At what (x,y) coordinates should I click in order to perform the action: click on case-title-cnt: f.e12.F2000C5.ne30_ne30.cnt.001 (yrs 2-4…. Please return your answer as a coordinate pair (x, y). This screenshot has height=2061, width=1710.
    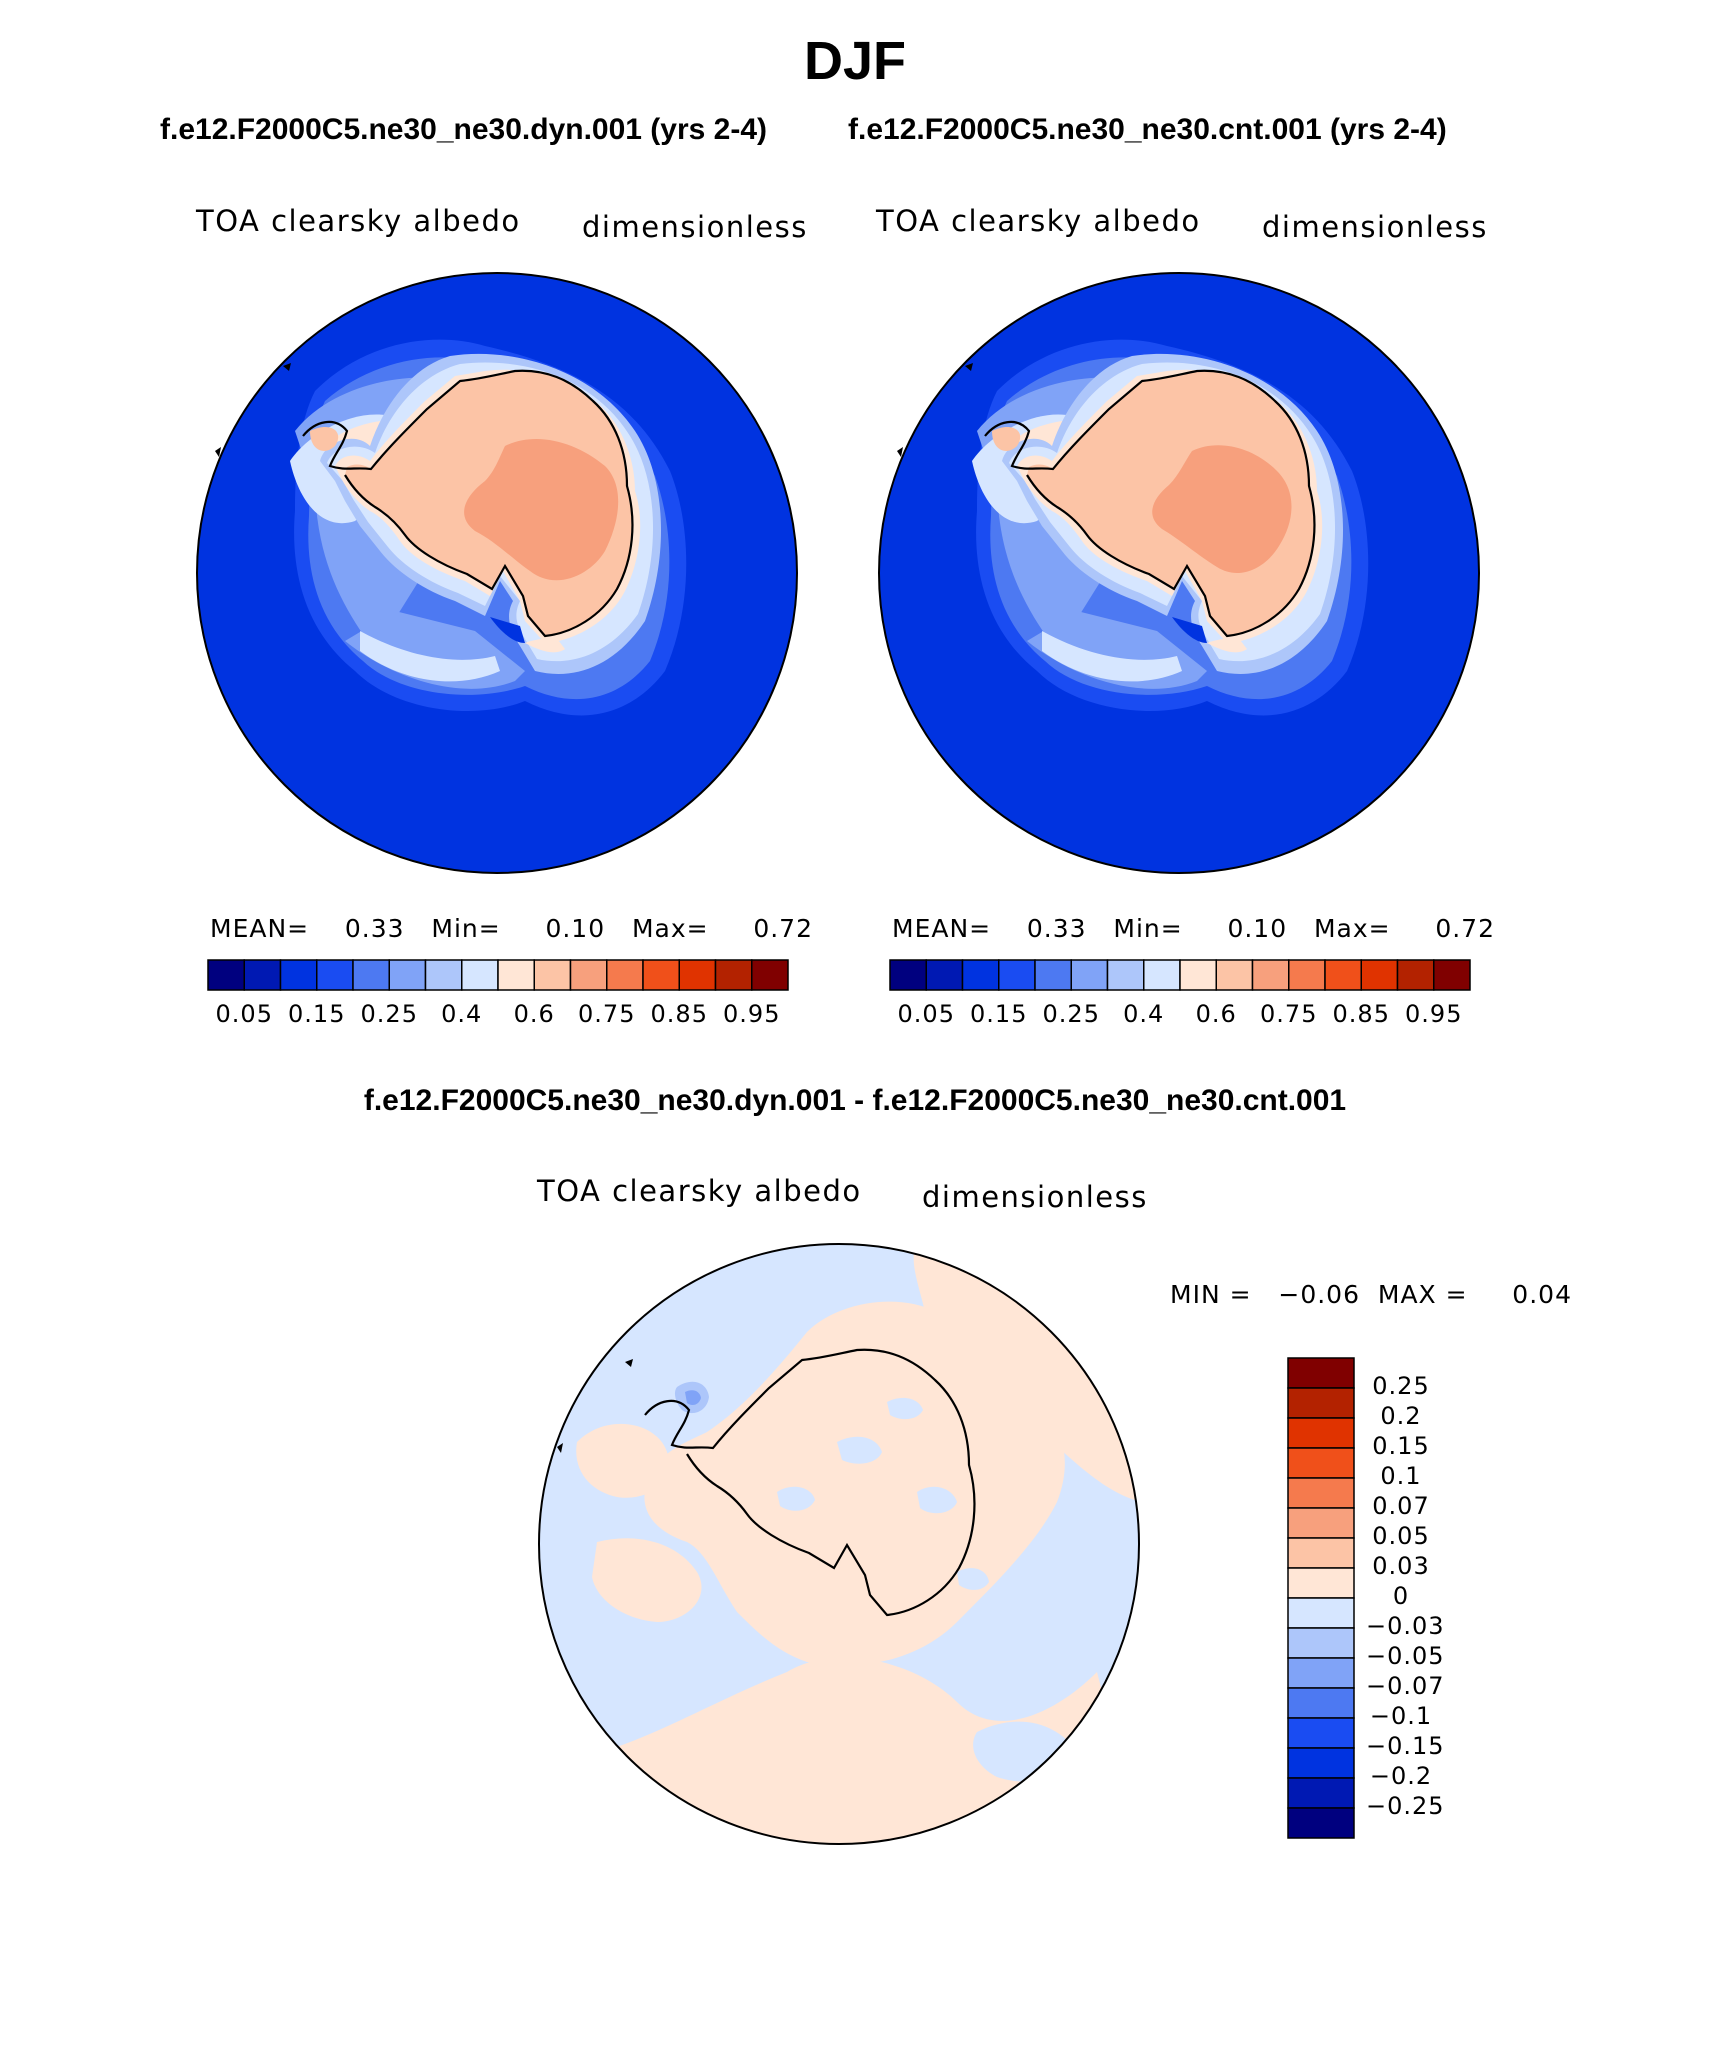
    Looking at the image, I should click on (1147, 129).